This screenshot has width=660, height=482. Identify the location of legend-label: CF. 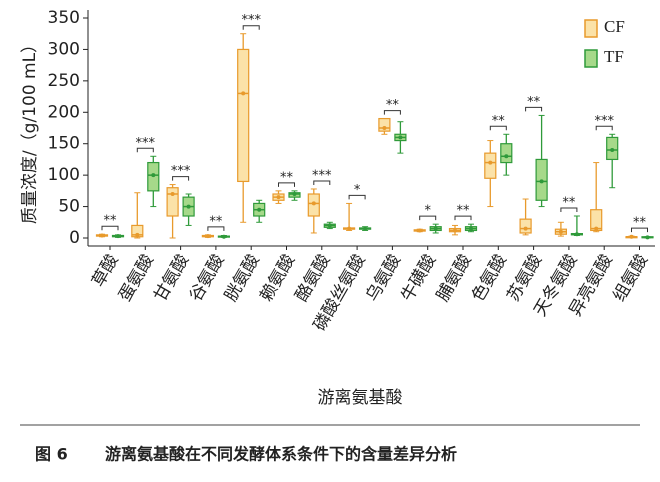
(614, 26).